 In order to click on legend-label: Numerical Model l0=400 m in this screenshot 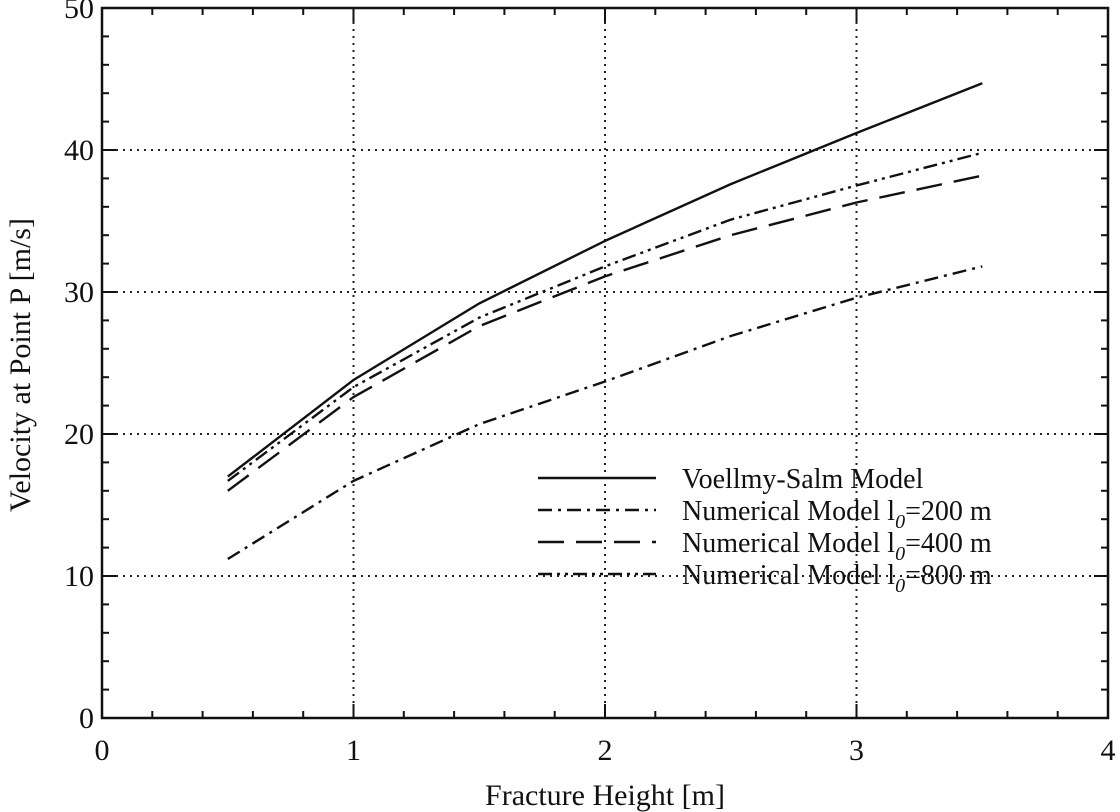, I will do `click(837, 546)`.